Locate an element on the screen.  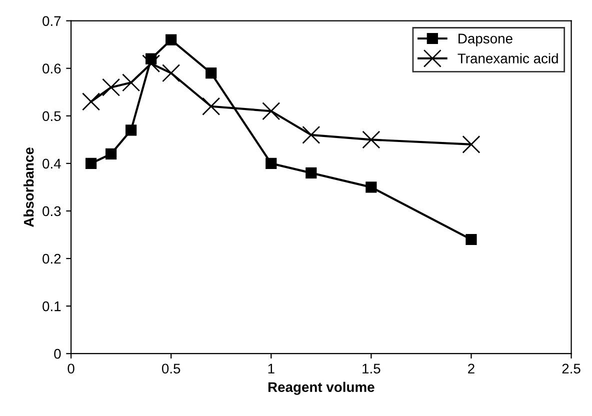
y-tick-label: 0.7 is located at coordinates (51, 21).